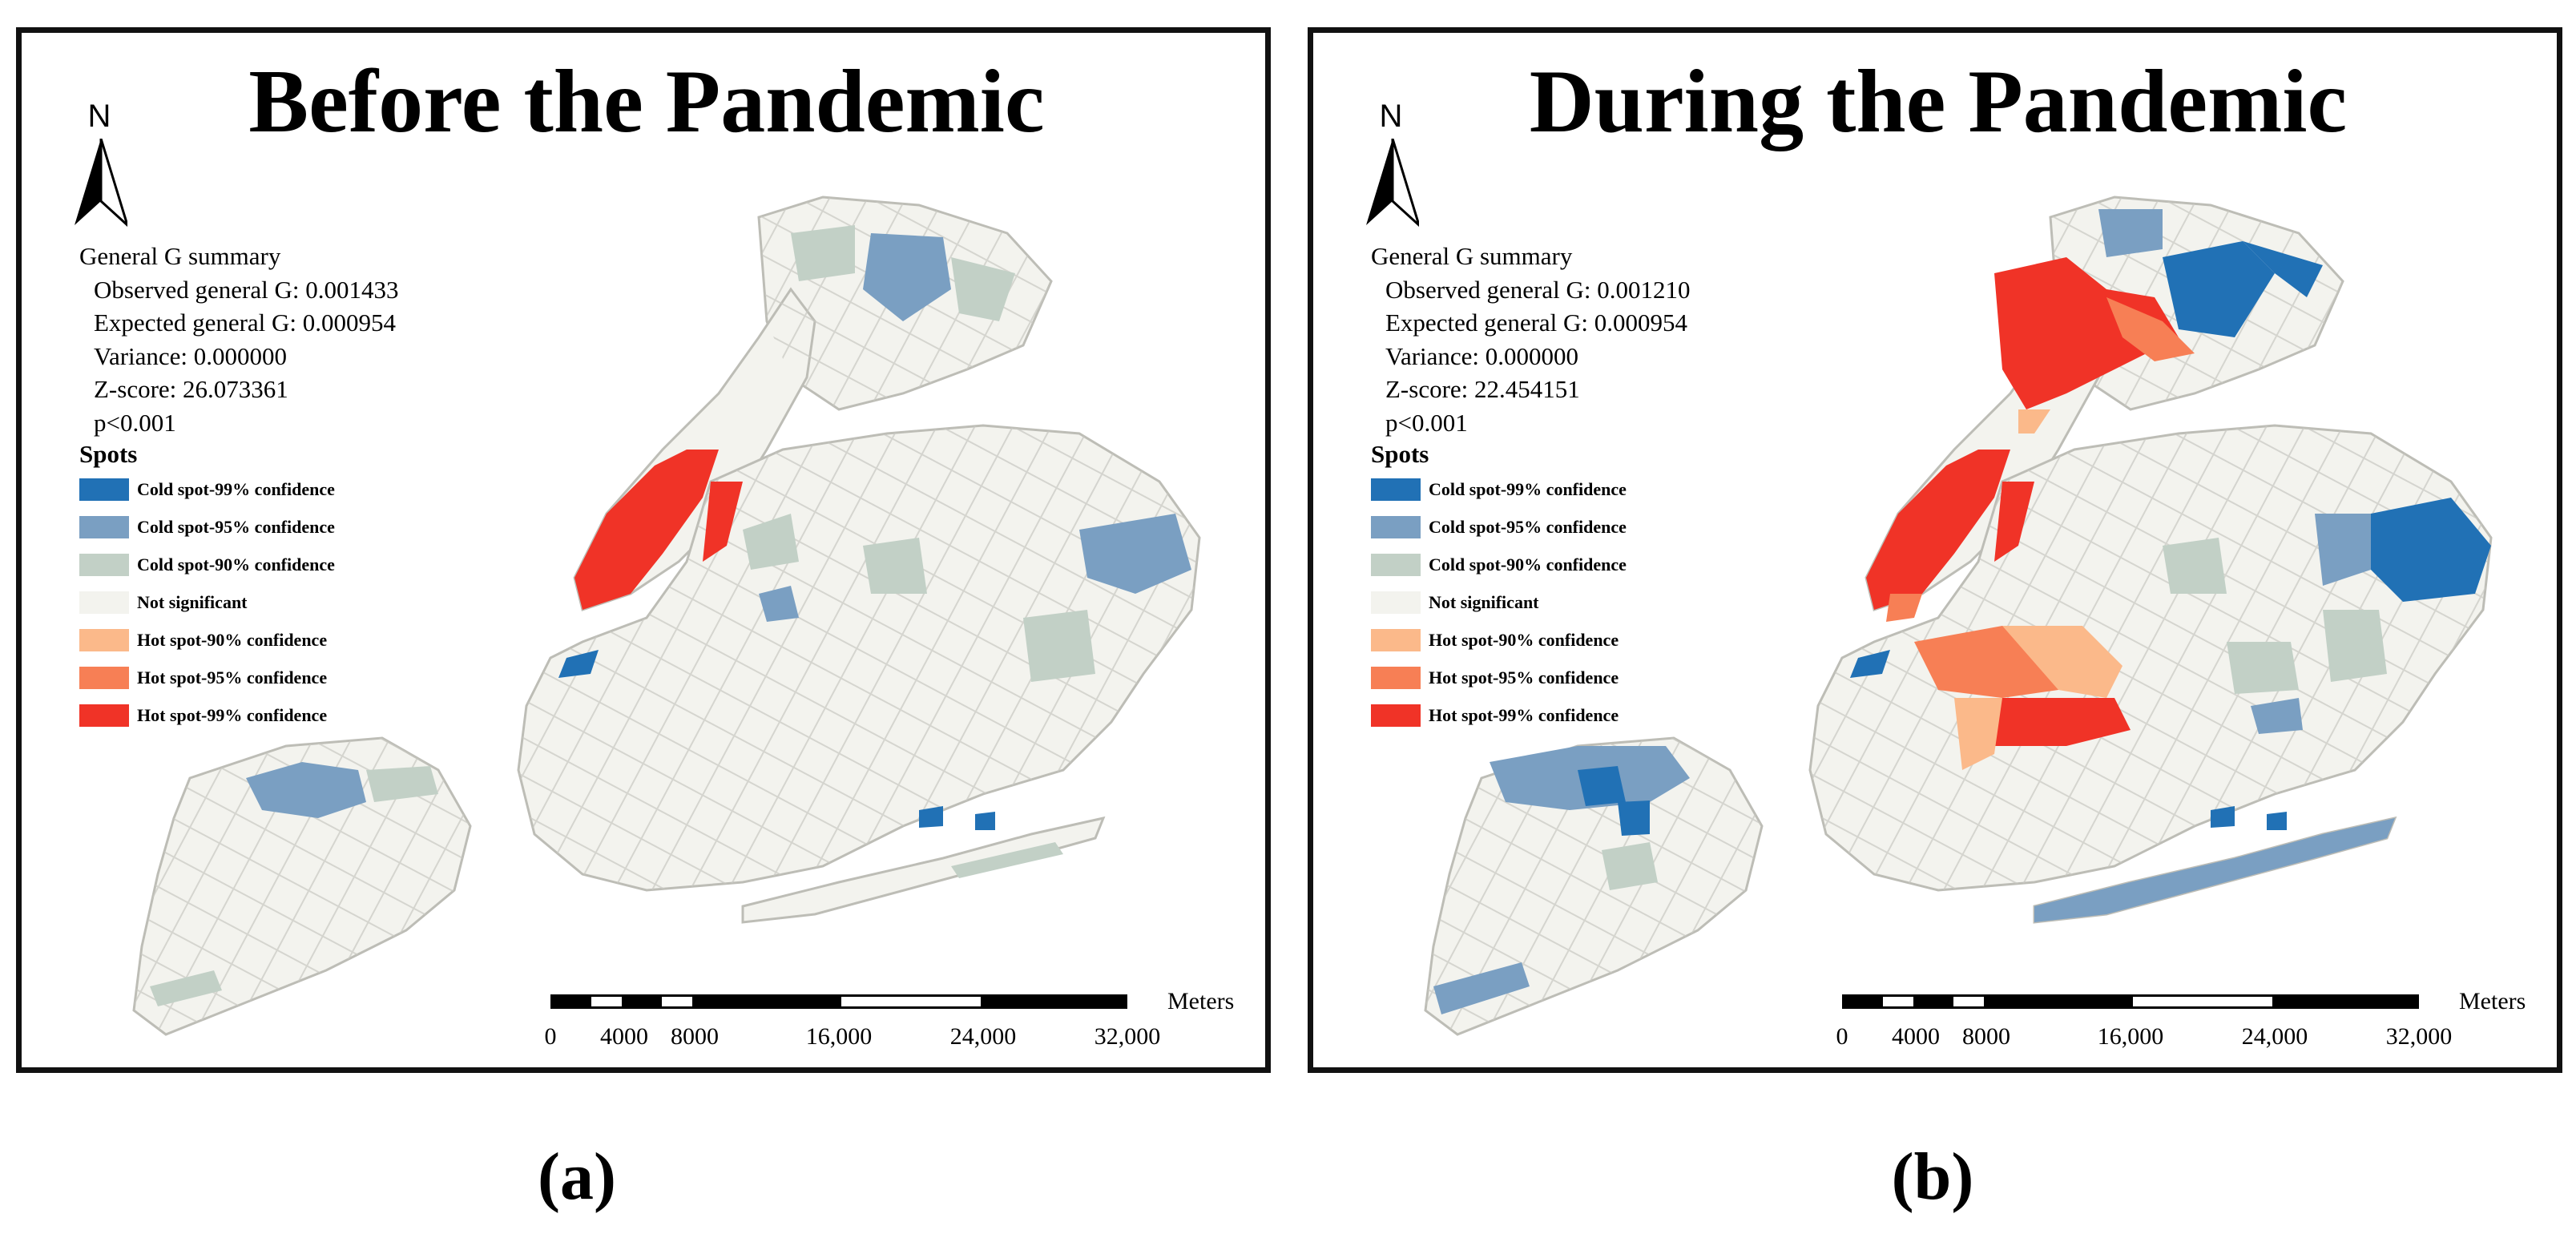  I want to click on panel-title: Before the Pandemic, so click(646, 102).